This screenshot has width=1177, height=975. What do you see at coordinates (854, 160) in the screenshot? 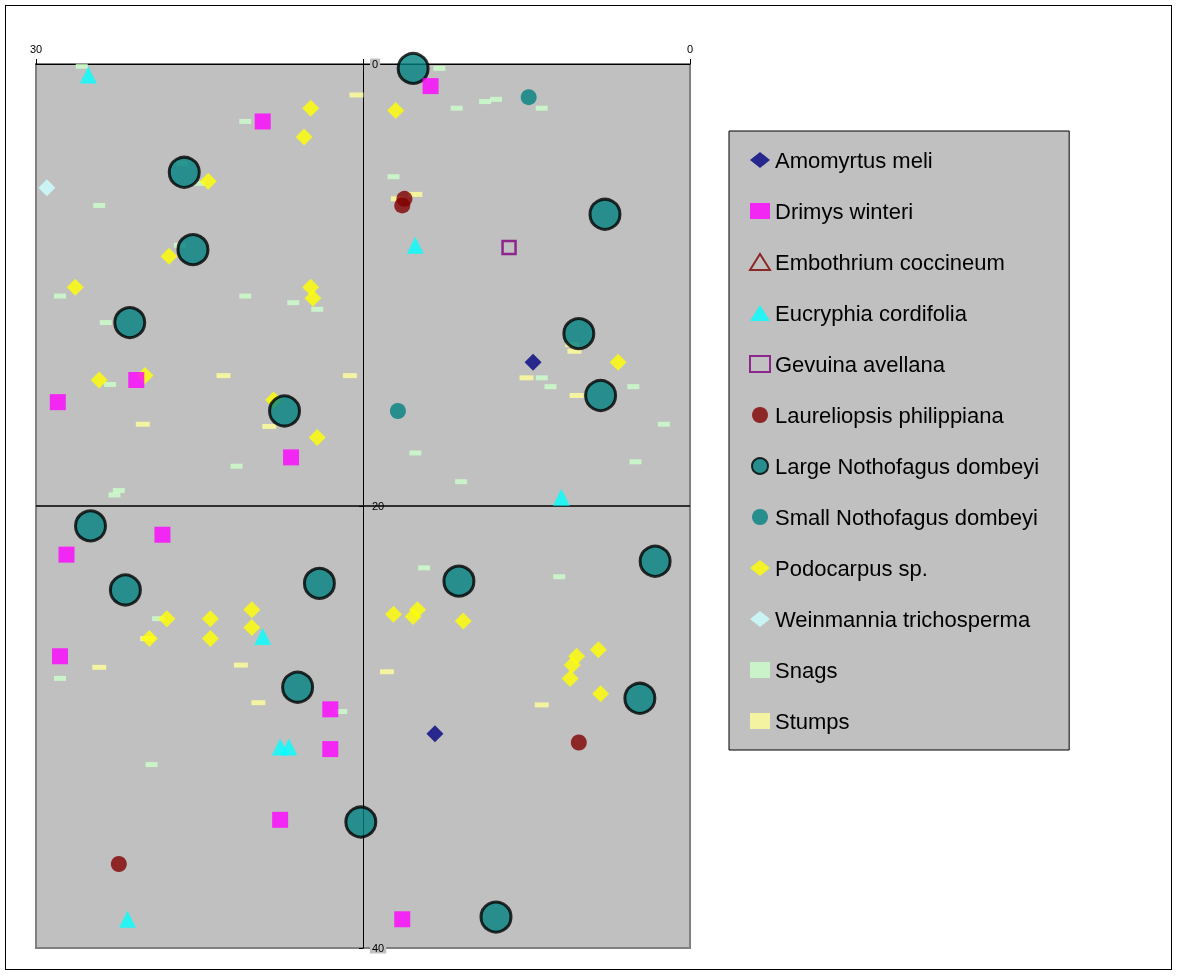
I see `legend-label: Amomyrtus meli` at bounding box center [854, 160].